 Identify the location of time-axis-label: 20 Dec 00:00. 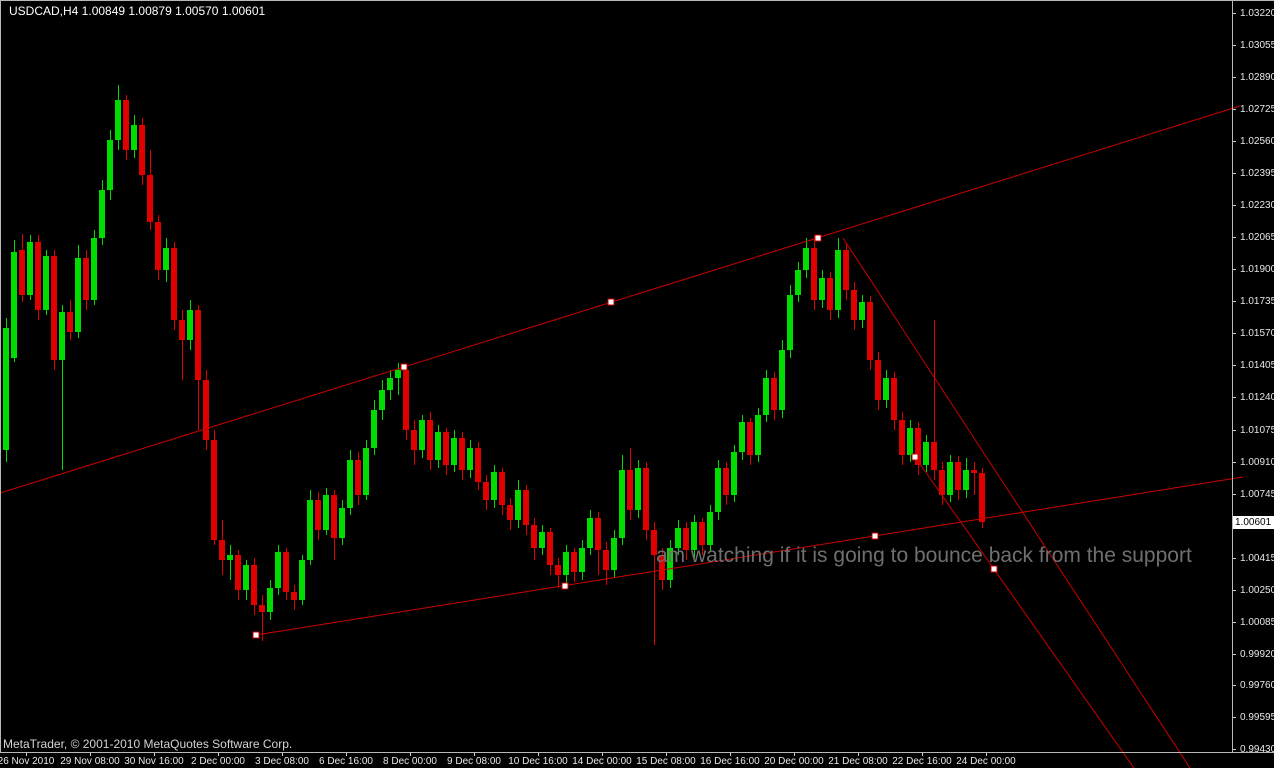
(794, 761).